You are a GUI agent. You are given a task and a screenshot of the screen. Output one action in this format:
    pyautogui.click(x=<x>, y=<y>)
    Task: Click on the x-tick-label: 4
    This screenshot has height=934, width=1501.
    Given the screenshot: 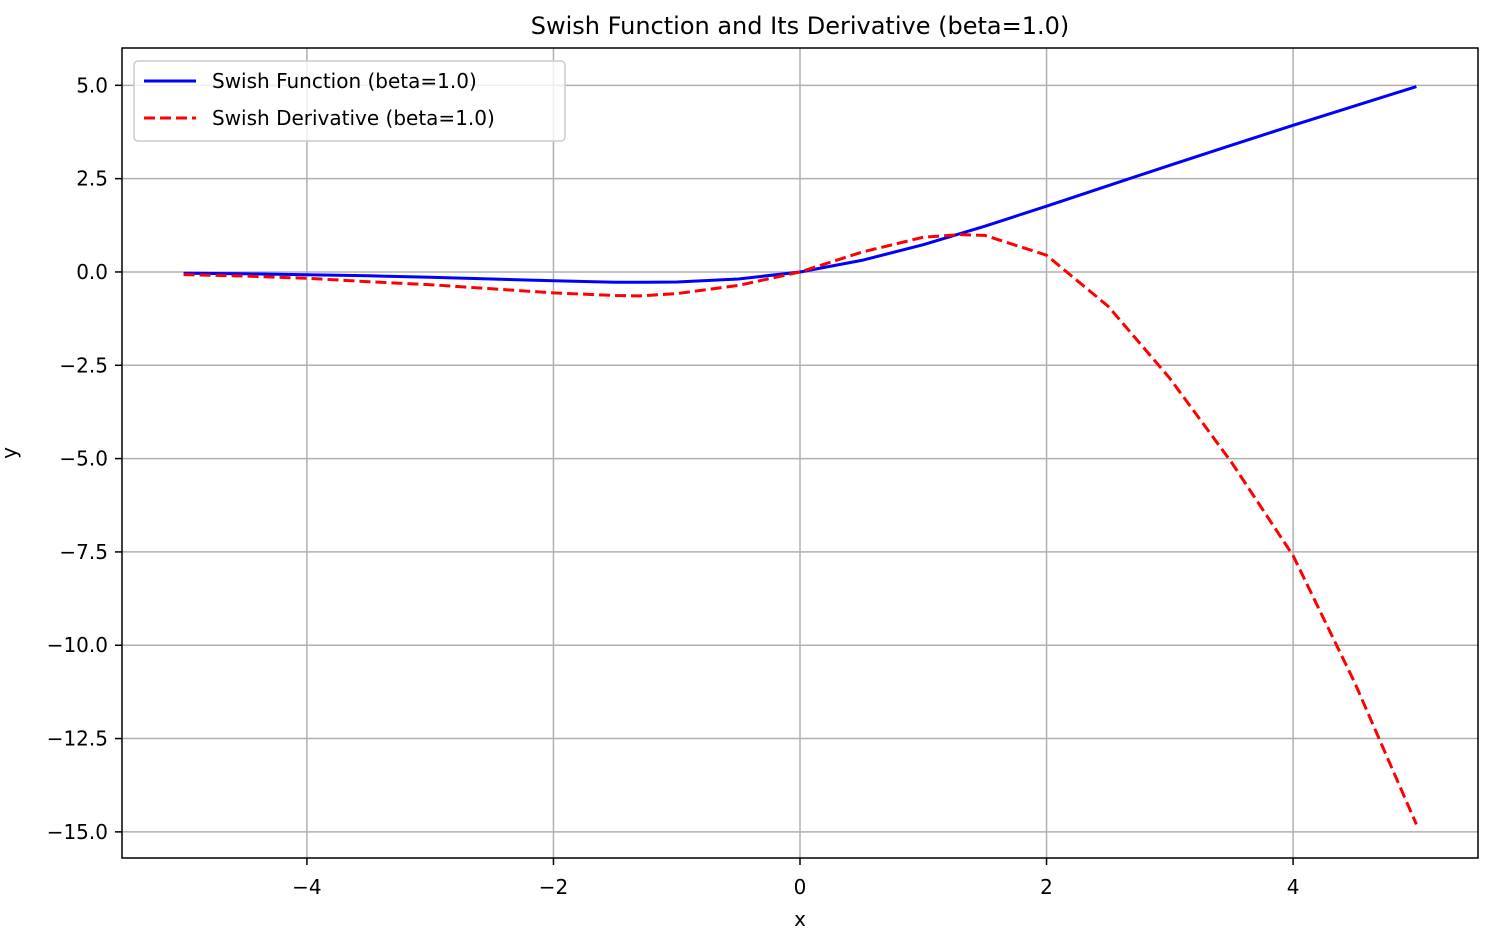 What is the action you would take?
    pyautogui.click(x=1293, y=887)
    